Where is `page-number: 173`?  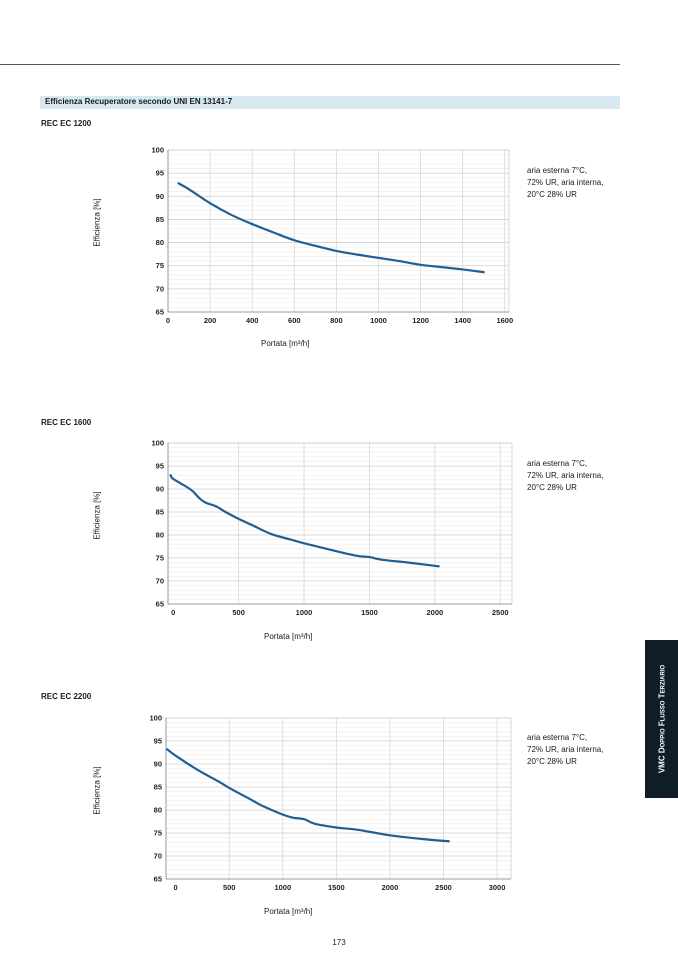 page-number: 173 is located at coordinates (339, 942).